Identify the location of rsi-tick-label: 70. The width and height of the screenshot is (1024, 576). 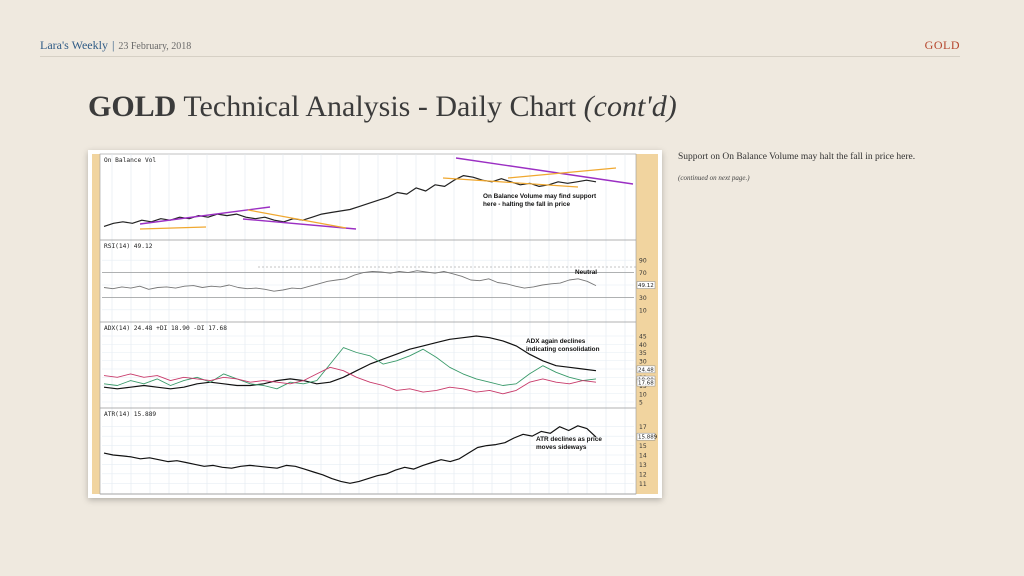
(643, 273).